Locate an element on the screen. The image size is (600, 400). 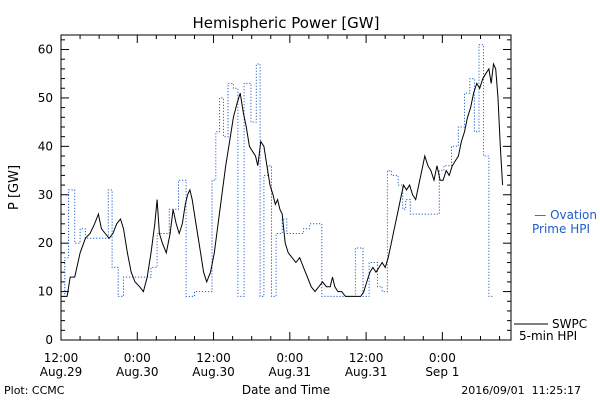
y-tick-label: 60 is located at coordinates (45, 50).